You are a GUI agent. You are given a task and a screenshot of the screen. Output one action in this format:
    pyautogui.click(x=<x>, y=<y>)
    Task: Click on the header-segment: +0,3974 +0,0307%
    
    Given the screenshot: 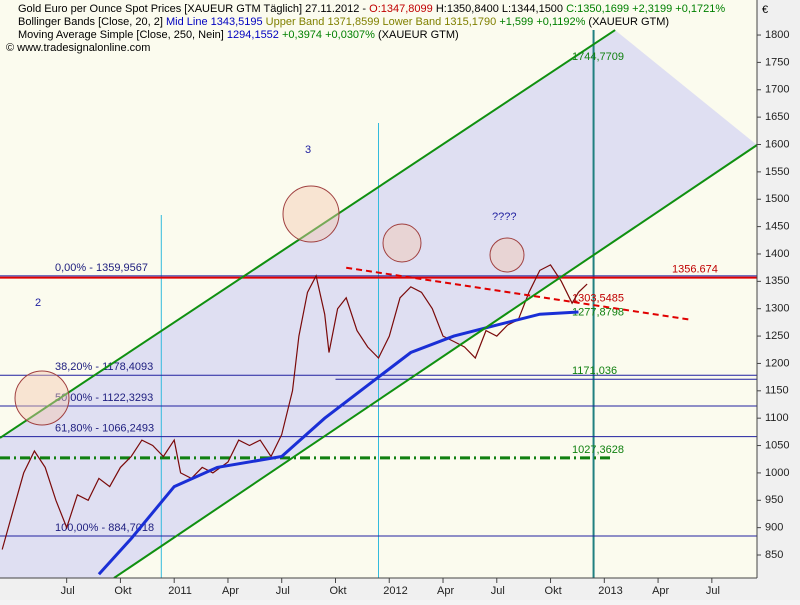 What is the action you would take?
    pyautogui.click(x=327, y=35)
    